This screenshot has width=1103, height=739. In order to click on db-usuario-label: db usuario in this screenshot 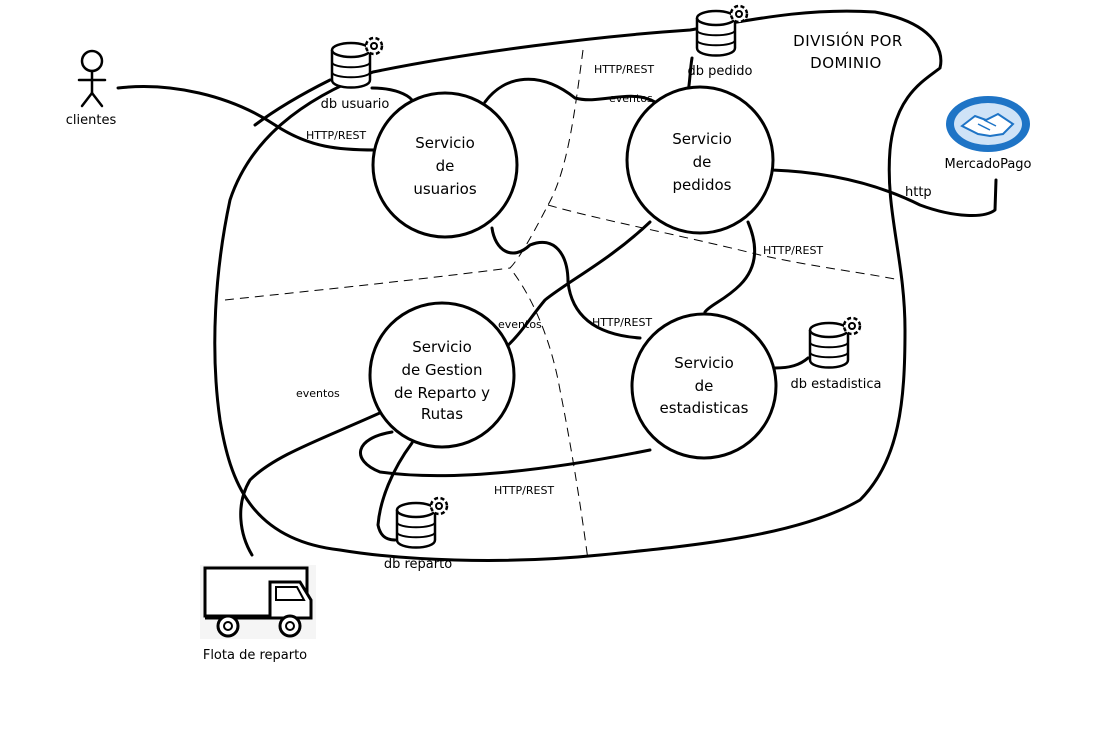, I will do `click(355, 104)`.